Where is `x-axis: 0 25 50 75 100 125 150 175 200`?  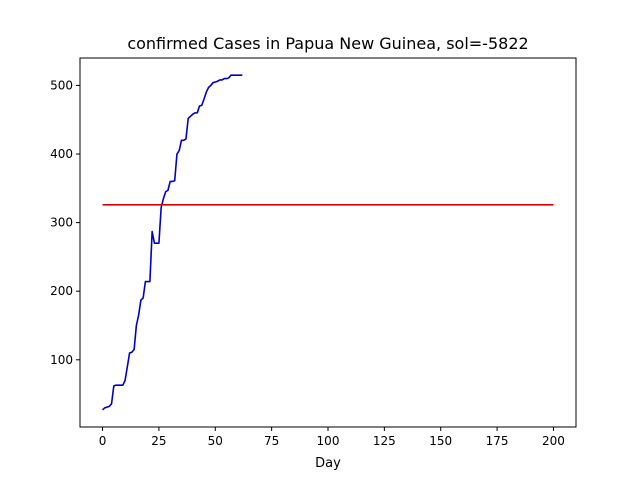
x-axis: 0 25 50 75 100 125 150 175 200 is located at coordinates (332, 437).